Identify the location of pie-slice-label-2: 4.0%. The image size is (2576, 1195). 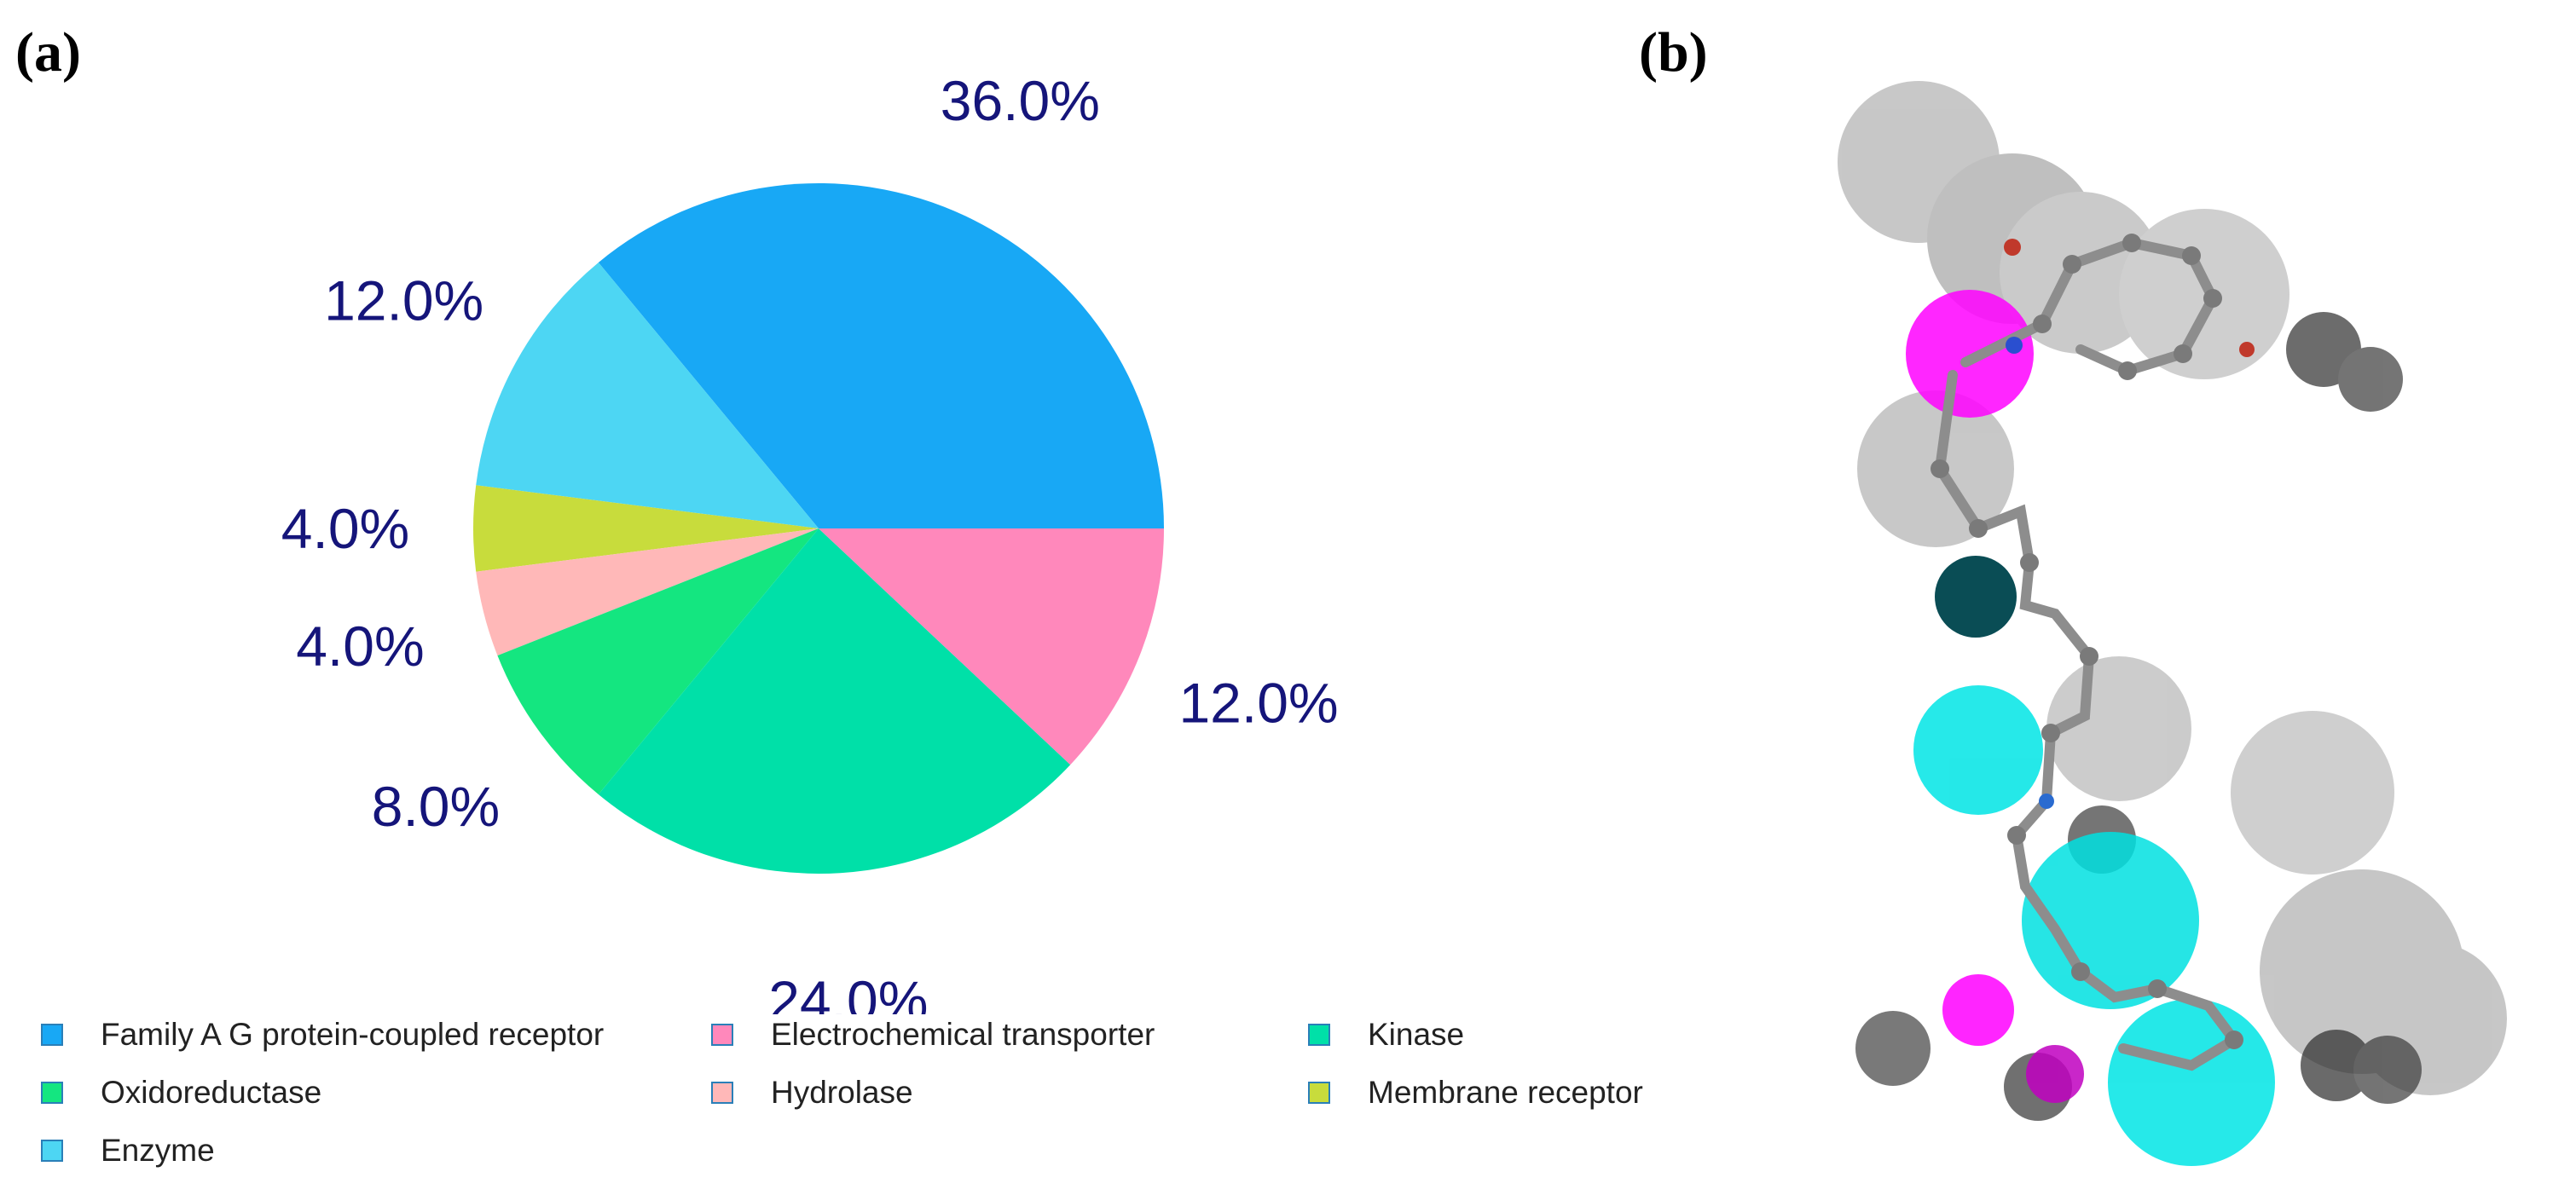
(345, 528).